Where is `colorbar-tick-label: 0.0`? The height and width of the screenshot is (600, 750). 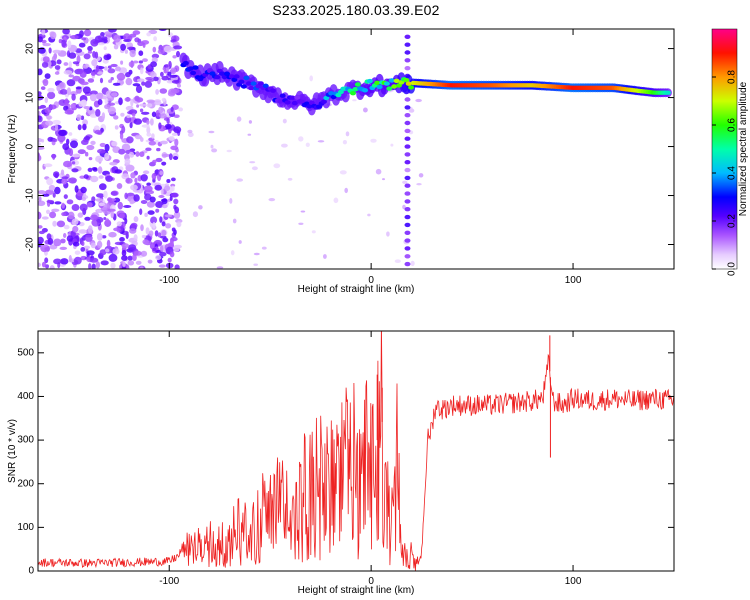
colorbar-tick-label: 0.0 is located at coordinates (732, 269).